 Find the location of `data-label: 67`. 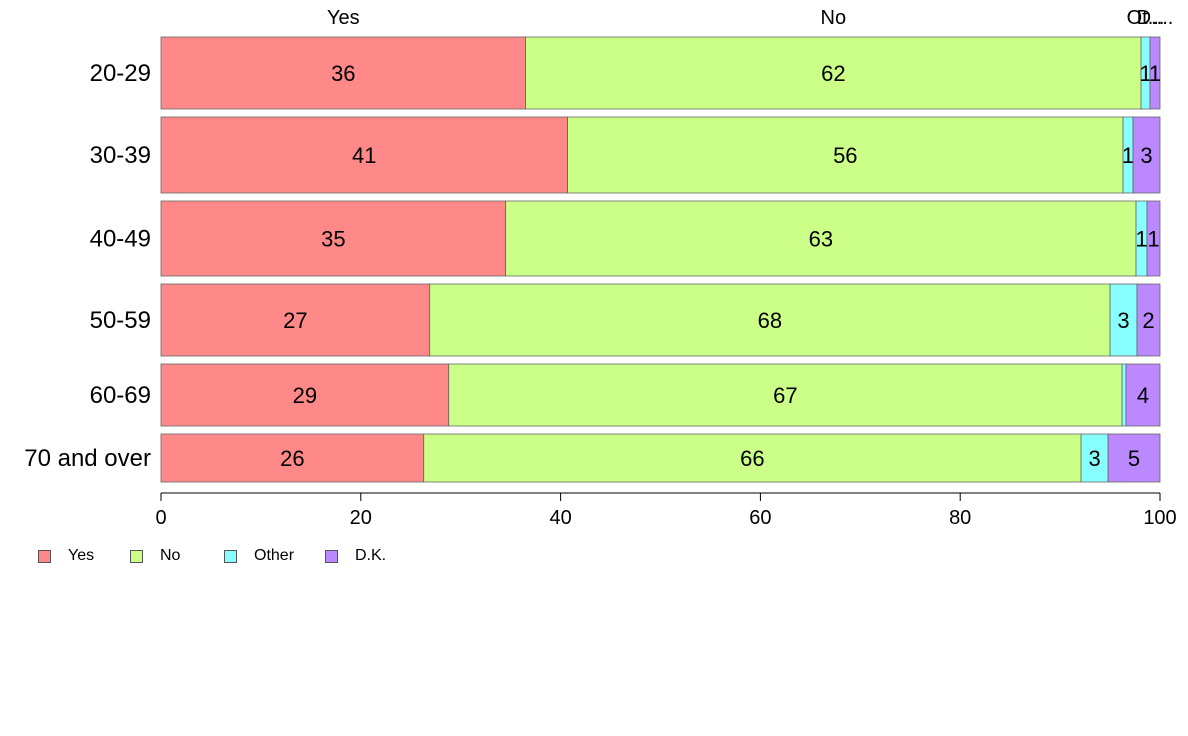

data-label: 67 is located at coordinates (785, 395).